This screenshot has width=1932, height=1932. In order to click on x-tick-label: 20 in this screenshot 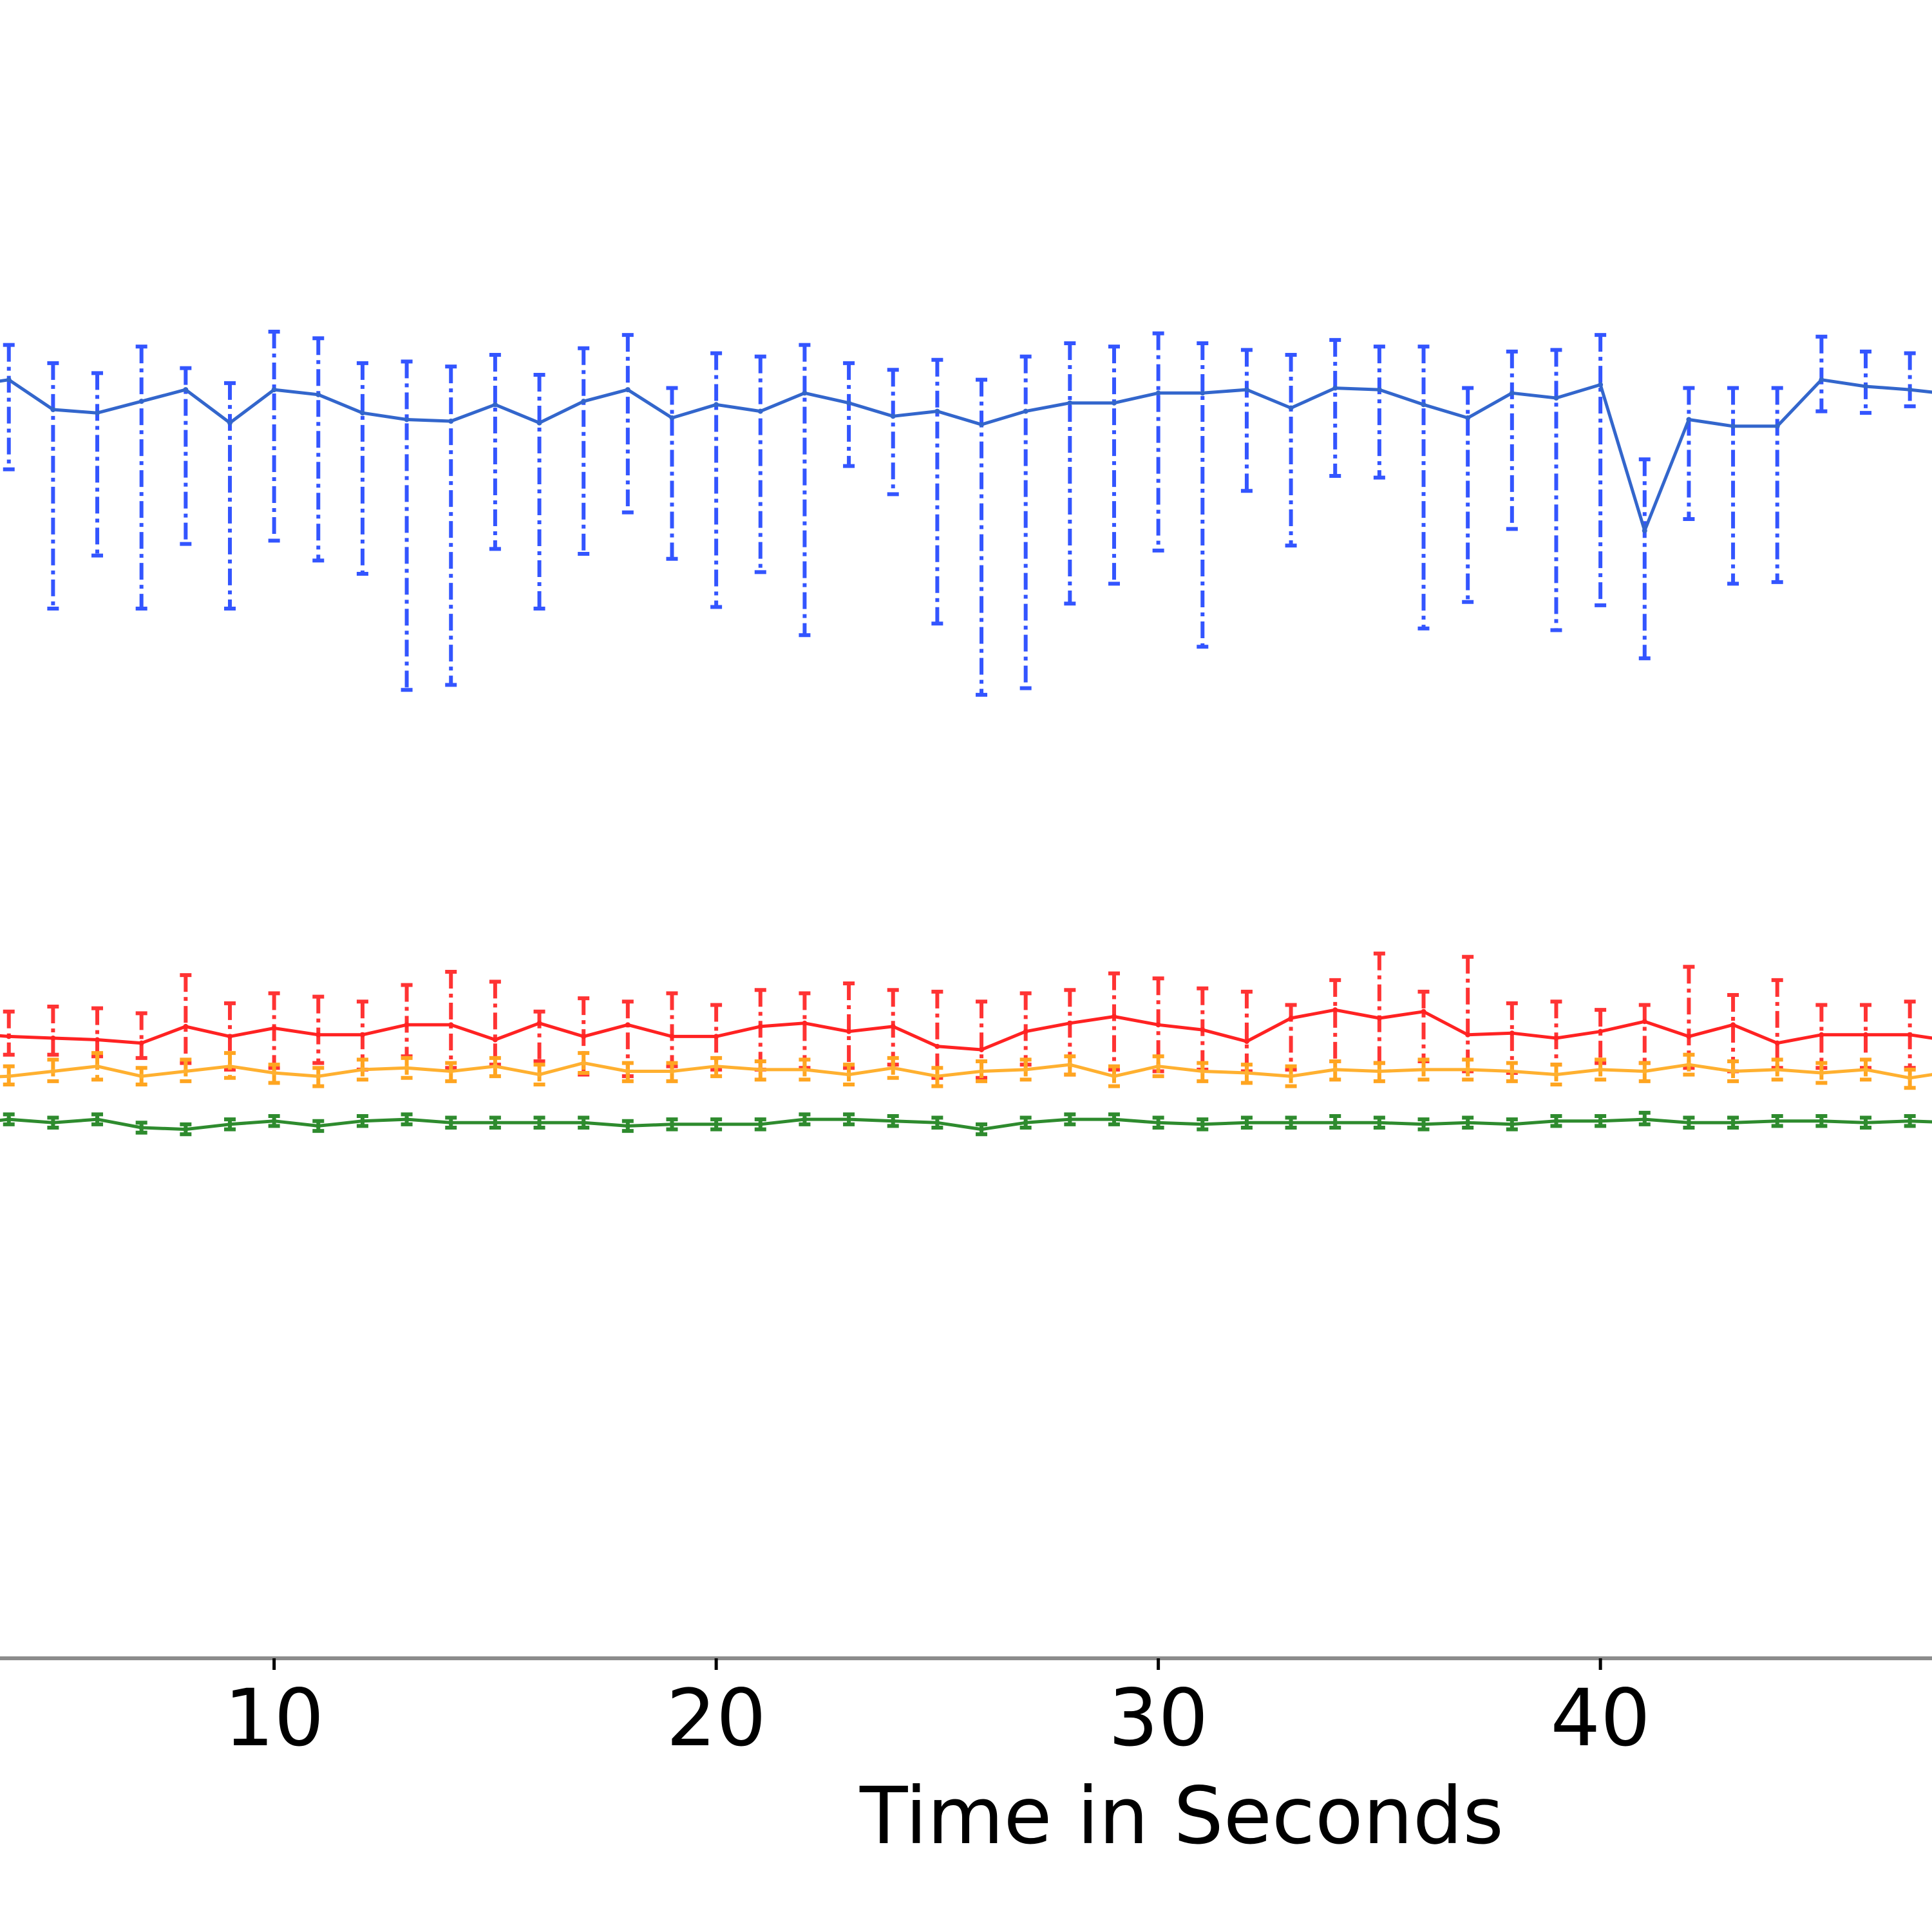, I will do `click(716, 1718)`.